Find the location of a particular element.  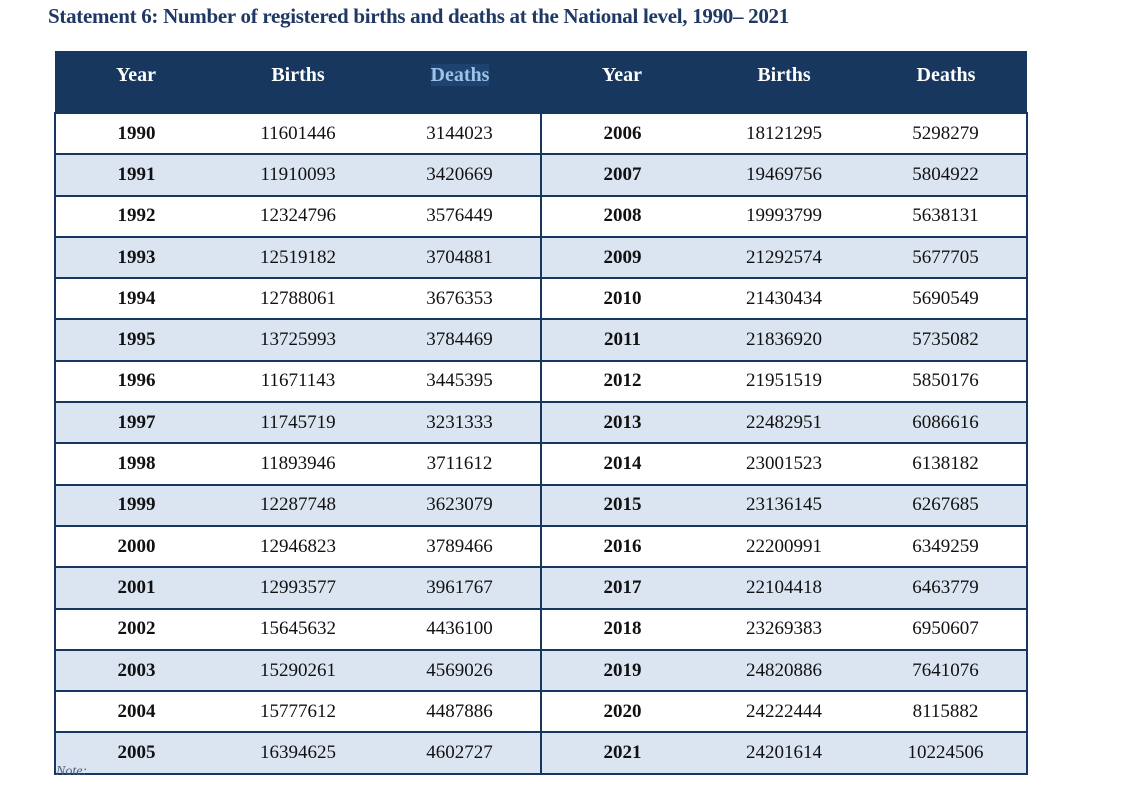

cell-year-left: 1996 is located at coordinates (135, 381).